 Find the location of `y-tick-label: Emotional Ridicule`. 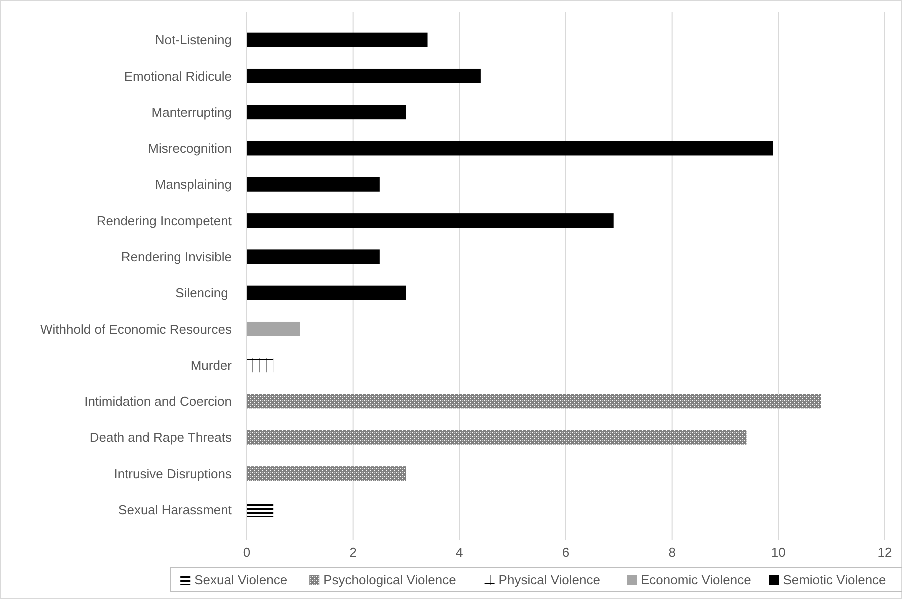

y-tick-label: Emotional Ridicule is located at coordinates (178, 76).